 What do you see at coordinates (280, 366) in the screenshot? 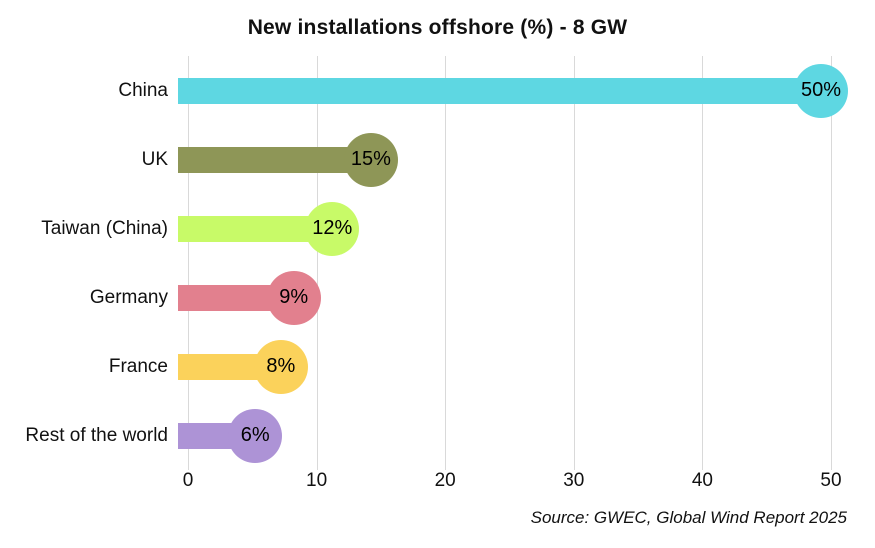
I see `value-bubble: 8%` at bounding box center [280, 366].